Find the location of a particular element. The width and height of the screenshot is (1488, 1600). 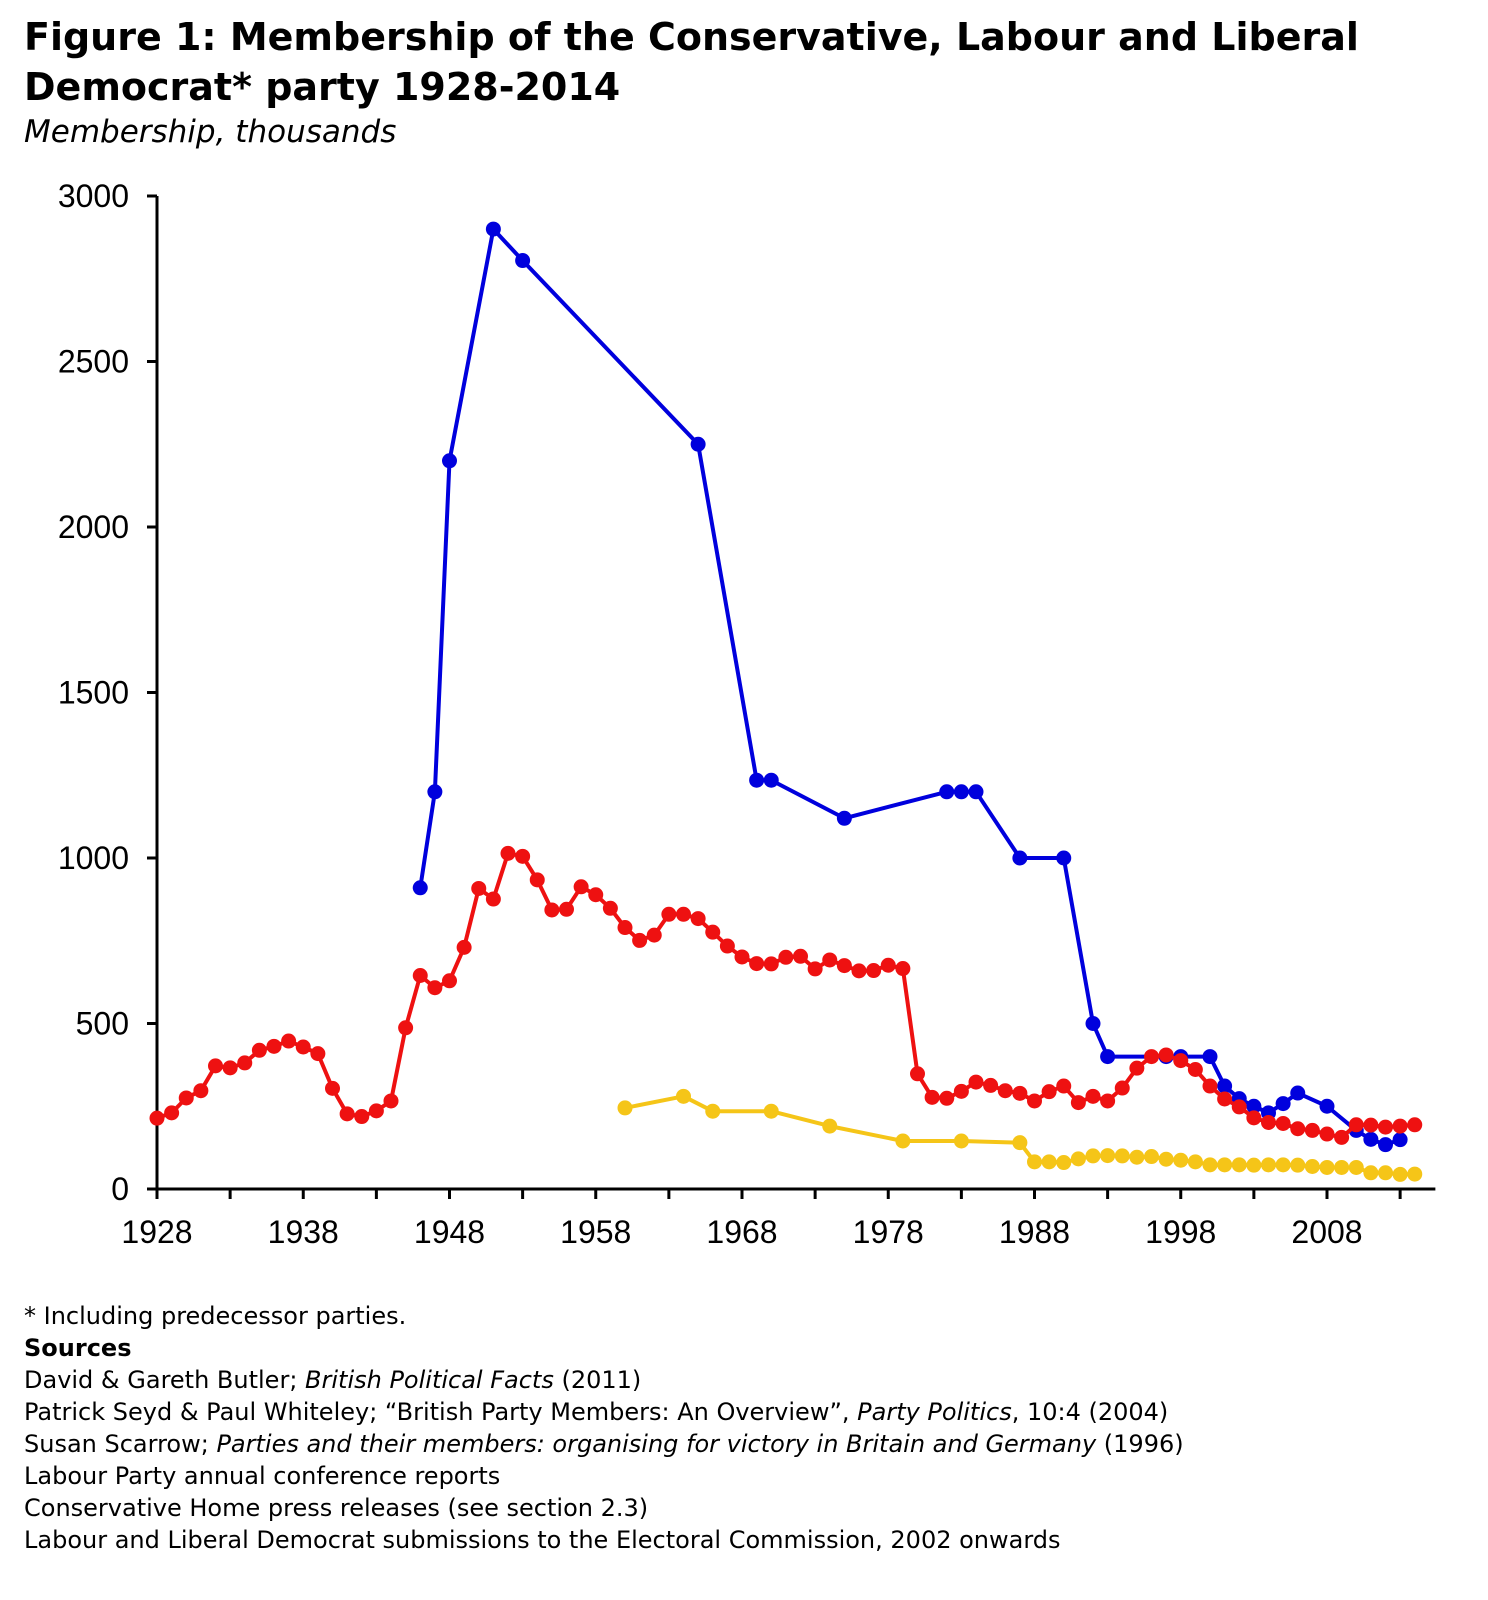

y-tick-label: 1000 is located at coordinates (93, 858).